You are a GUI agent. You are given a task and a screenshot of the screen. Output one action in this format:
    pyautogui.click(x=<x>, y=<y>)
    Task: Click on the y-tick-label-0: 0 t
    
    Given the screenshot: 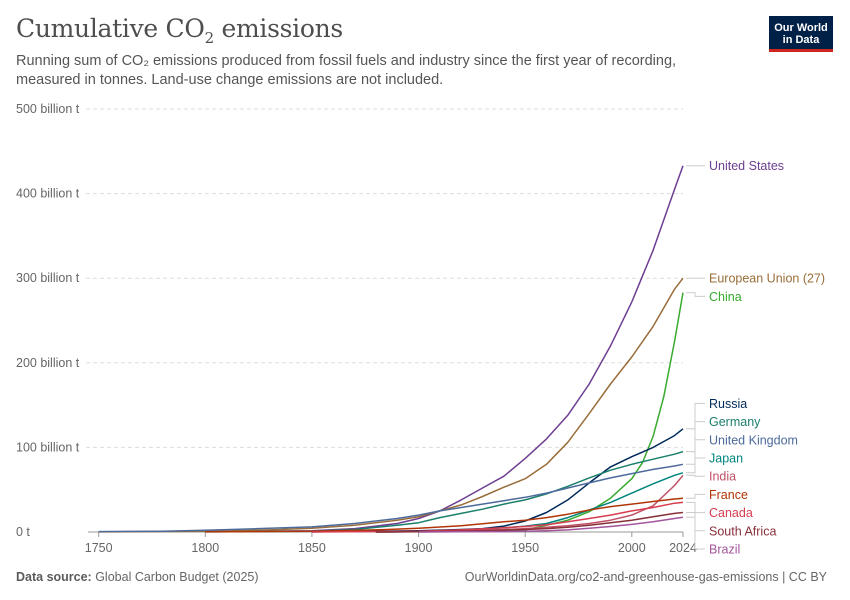 What is the action you would take?
    pyautogui.click(x=23, y=532)
    